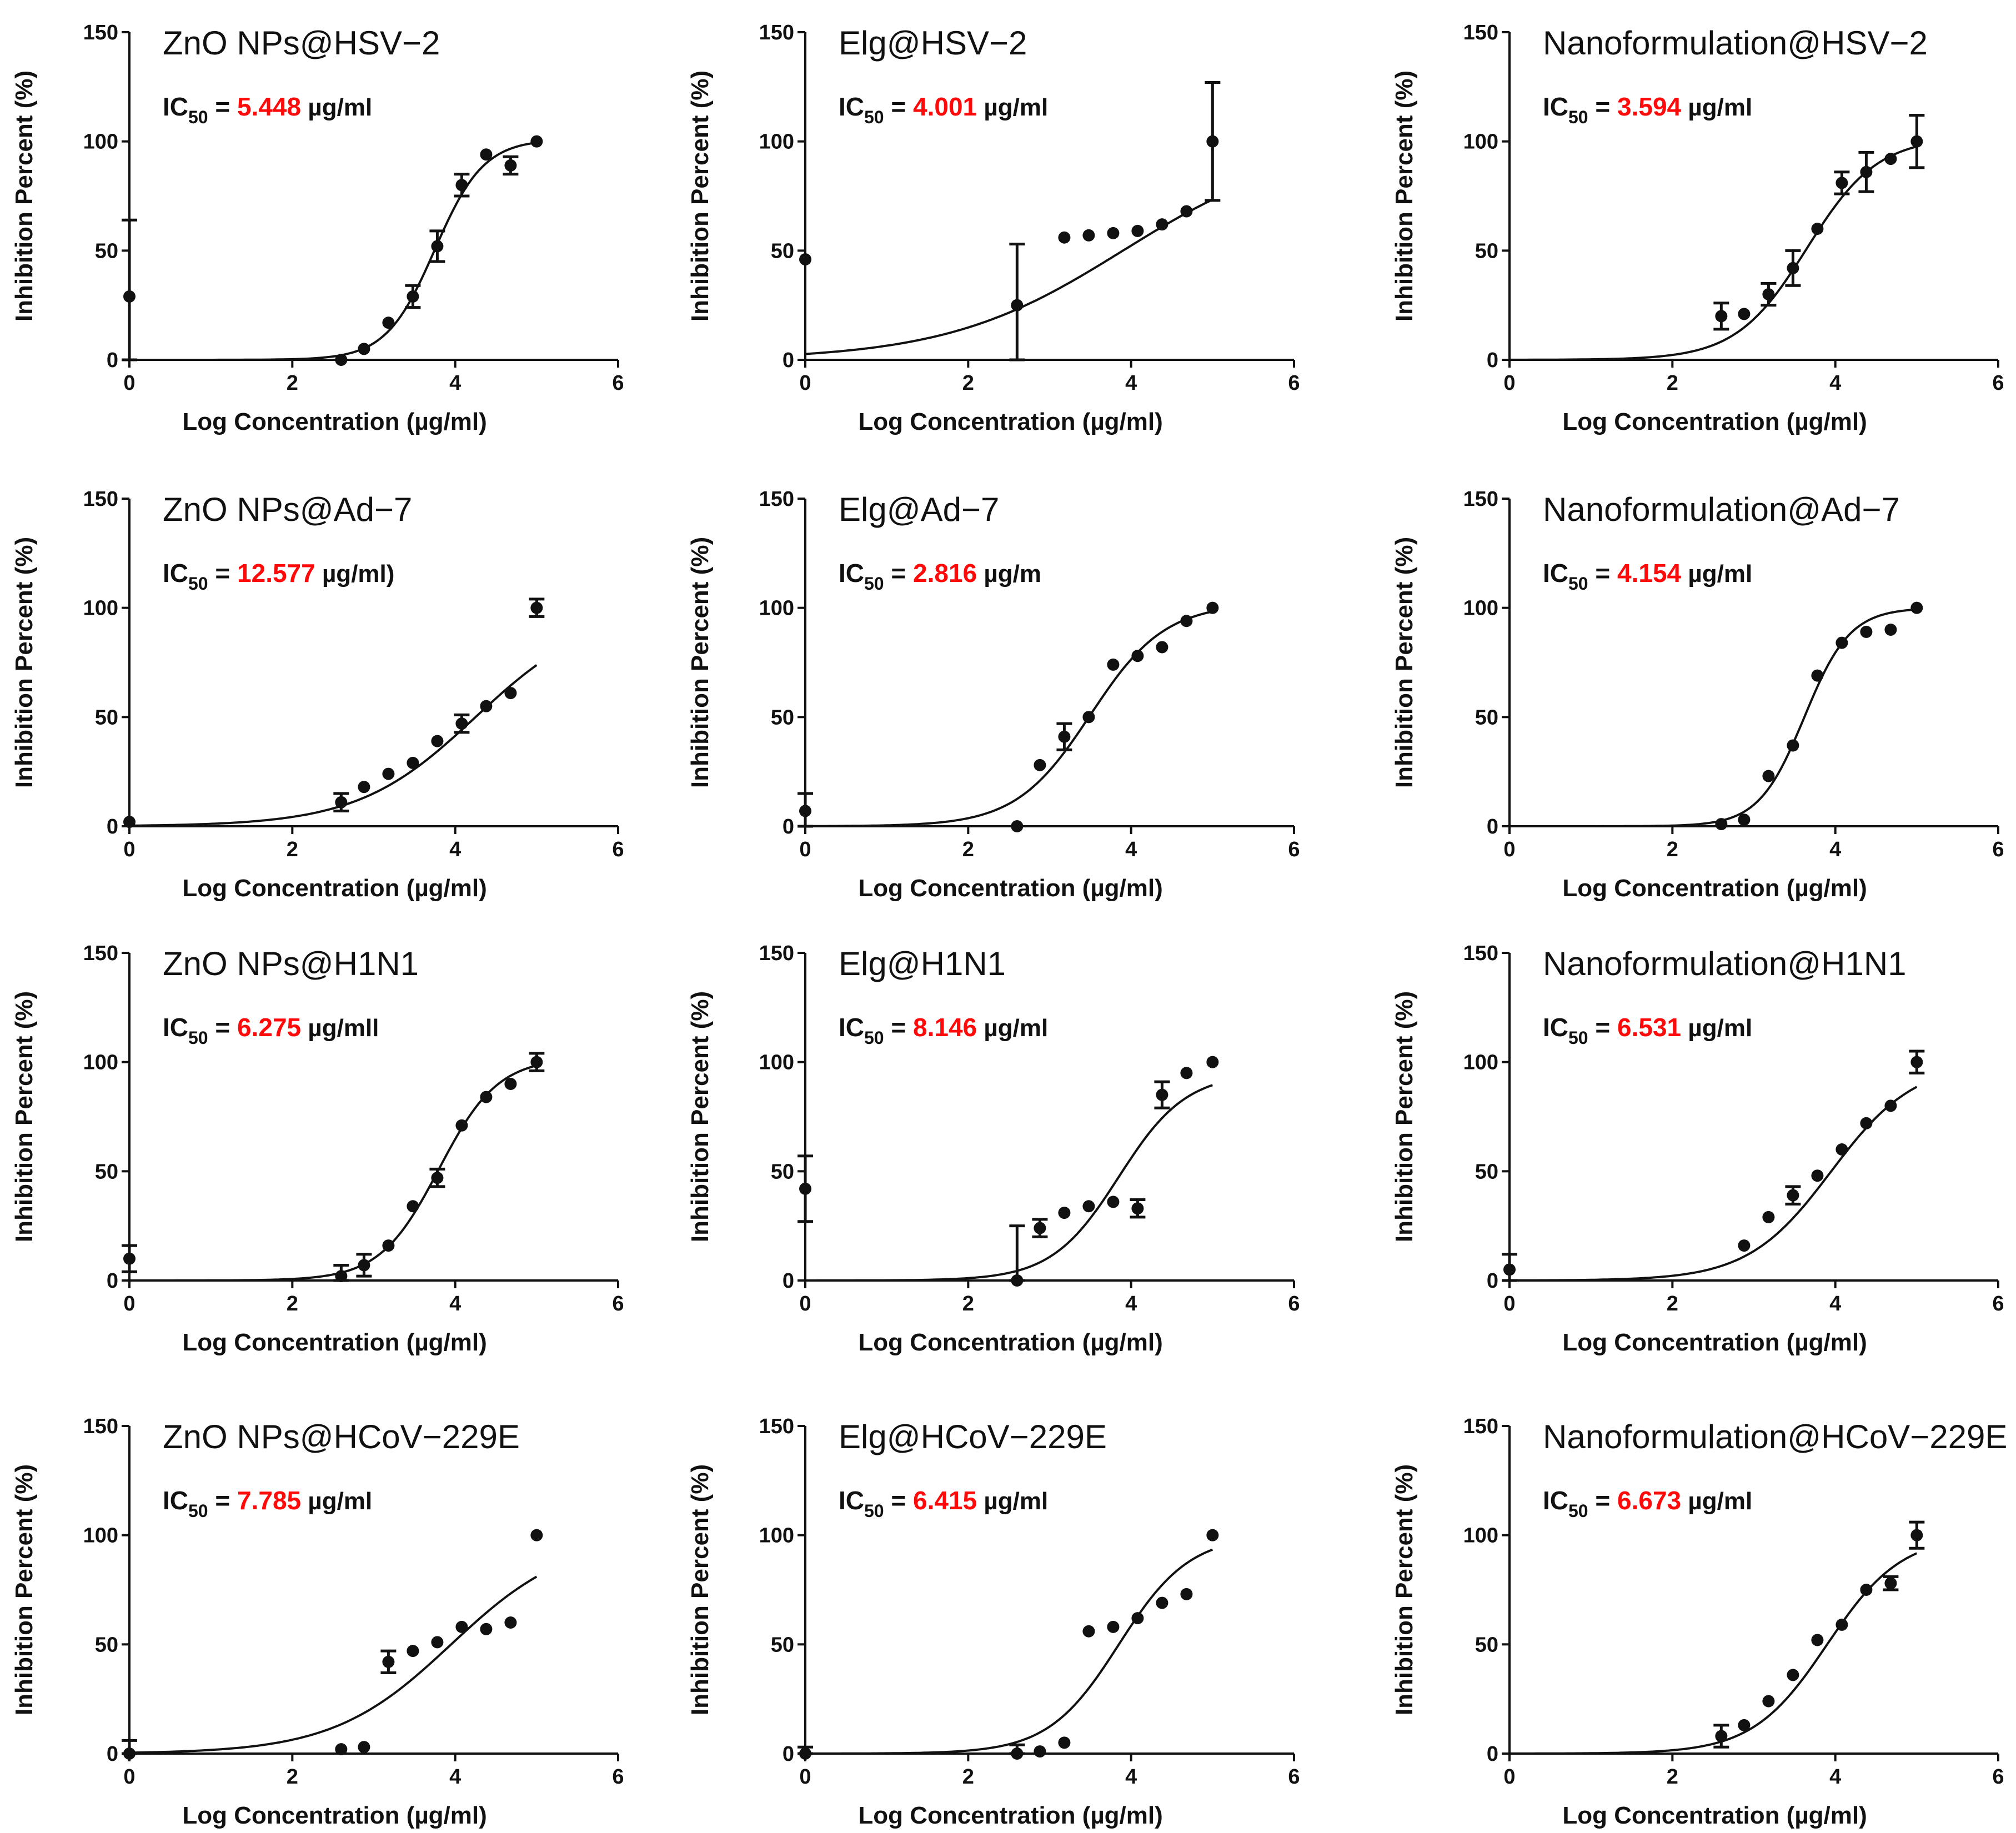 This screenshot has height=1833, width=2016. Describe the element at coordinates (455, 1303) in the screenshot. I see `chart-6-xtick-label-2: 4` at that location.